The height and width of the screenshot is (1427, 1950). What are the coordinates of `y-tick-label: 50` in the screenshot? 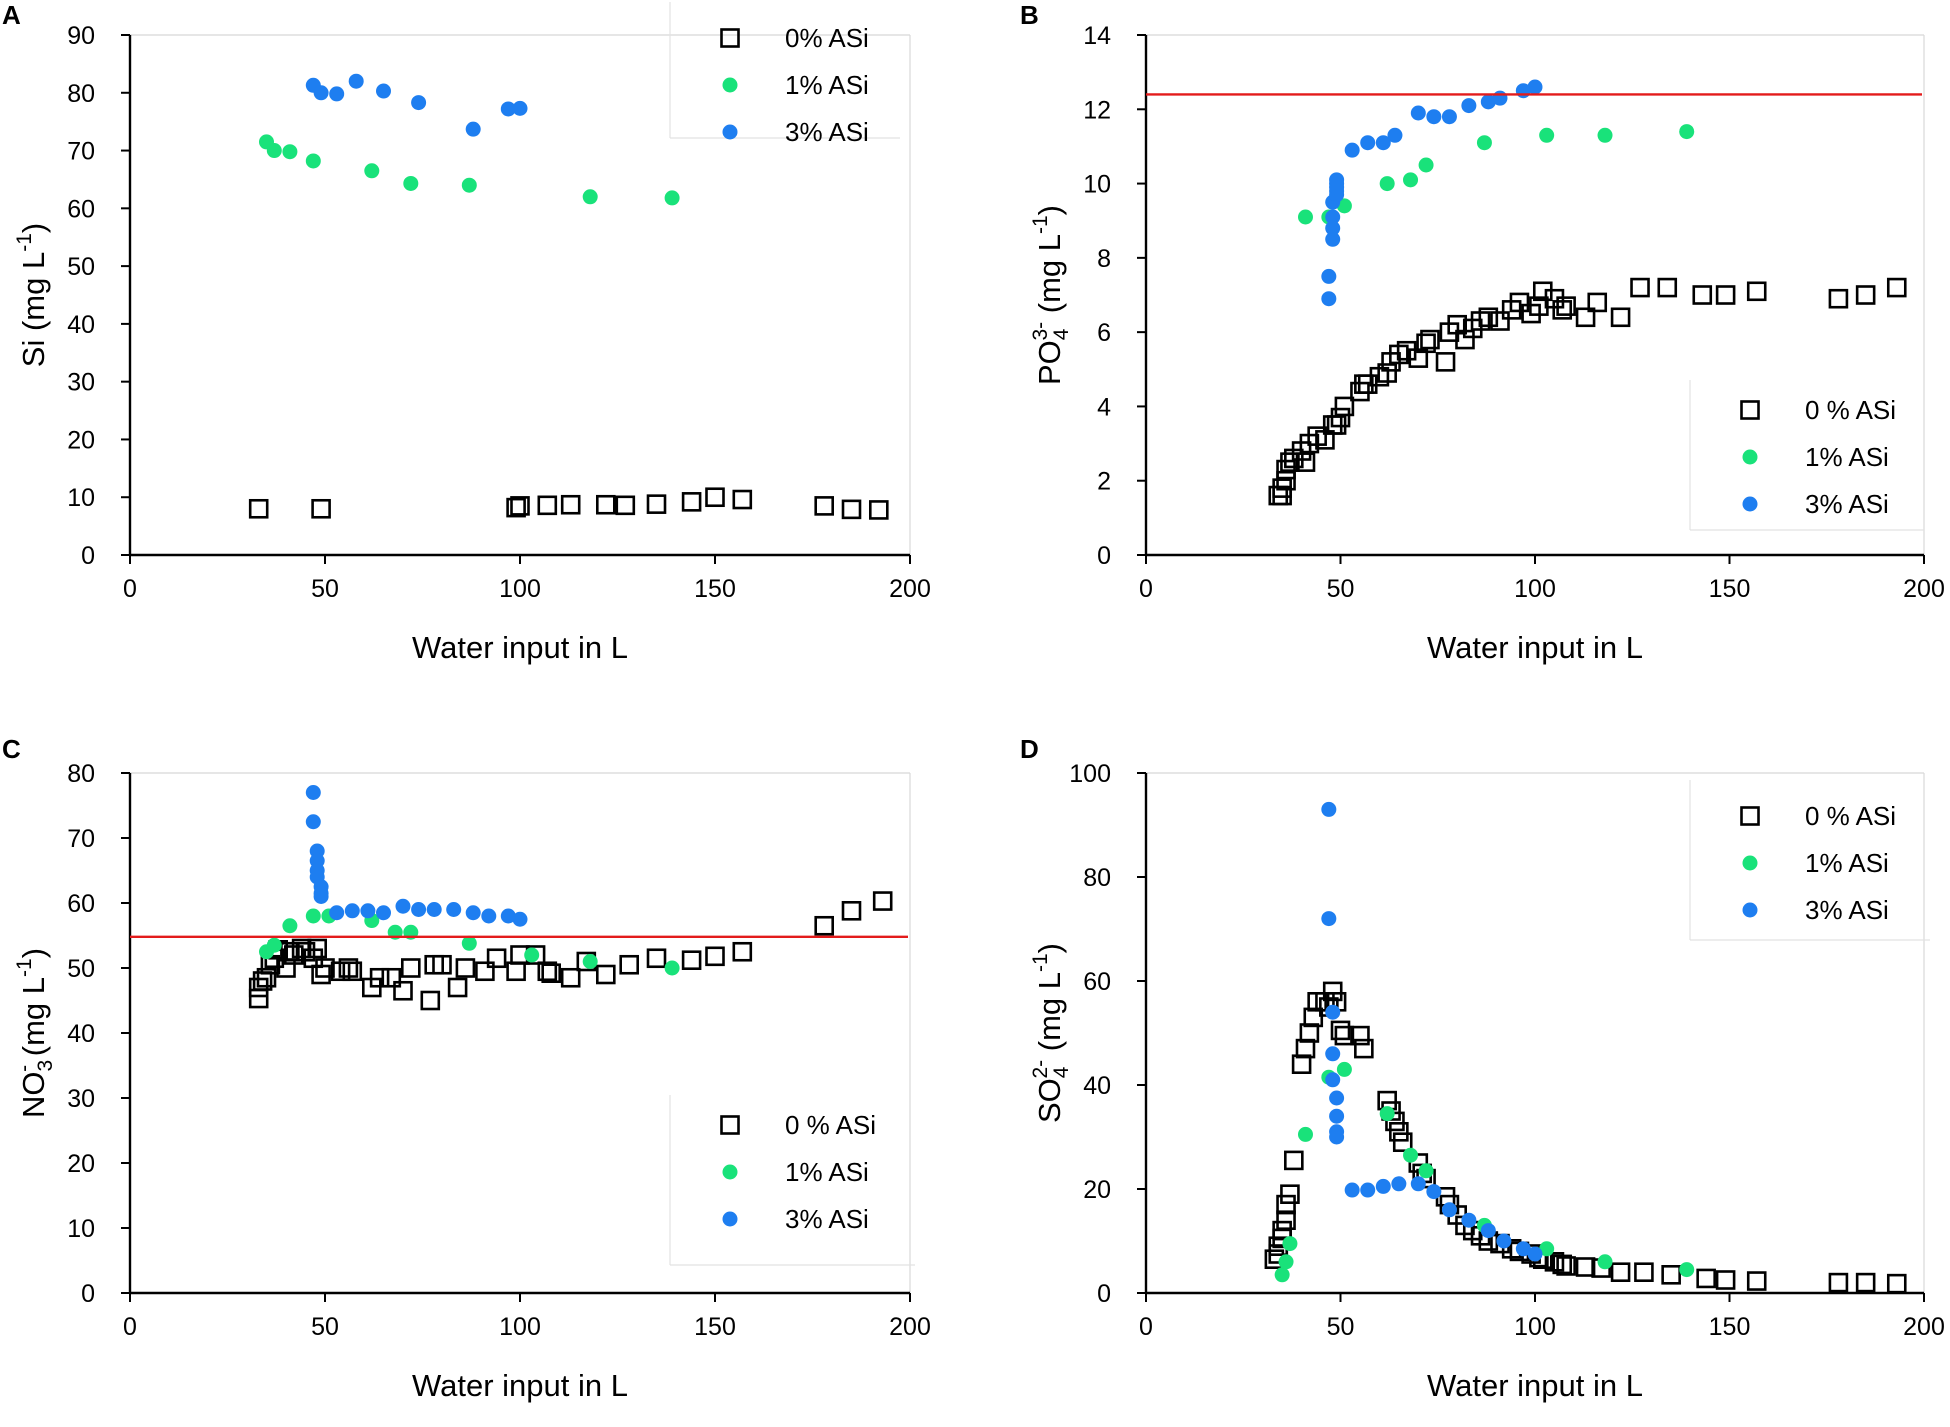 It's located at (81, 267).